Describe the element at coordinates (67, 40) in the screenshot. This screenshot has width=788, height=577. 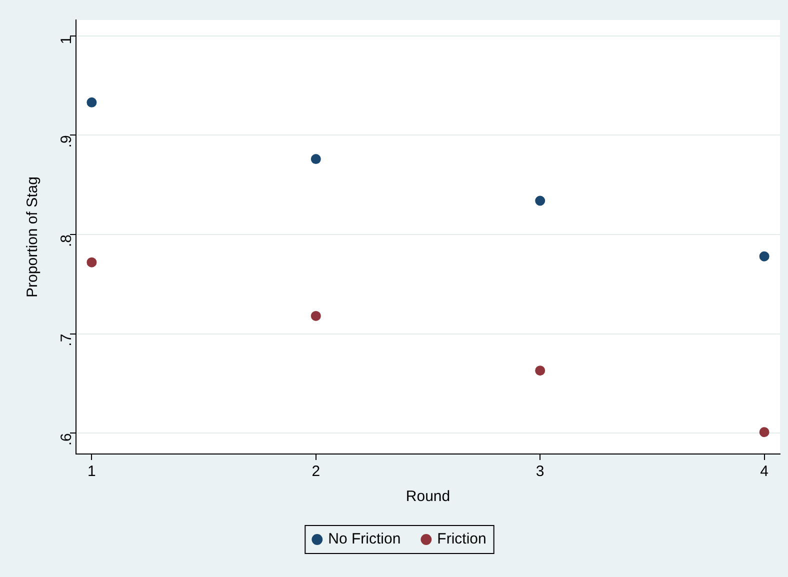
I see `y-tick-label: 1` at that location.